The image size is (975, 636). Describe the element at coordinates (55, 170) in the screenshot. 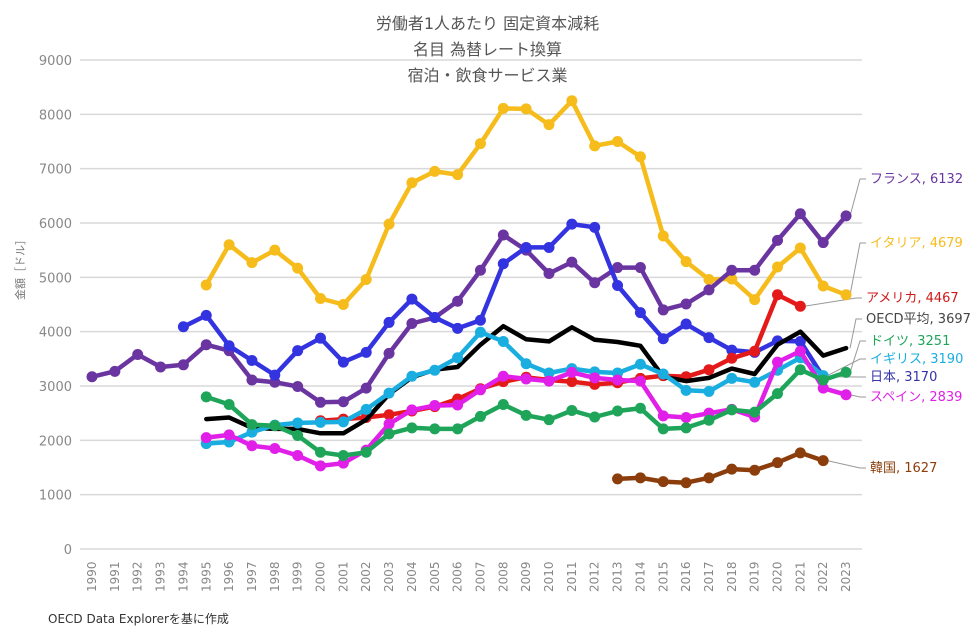

I see `y-tick-label: 7000` at that location.